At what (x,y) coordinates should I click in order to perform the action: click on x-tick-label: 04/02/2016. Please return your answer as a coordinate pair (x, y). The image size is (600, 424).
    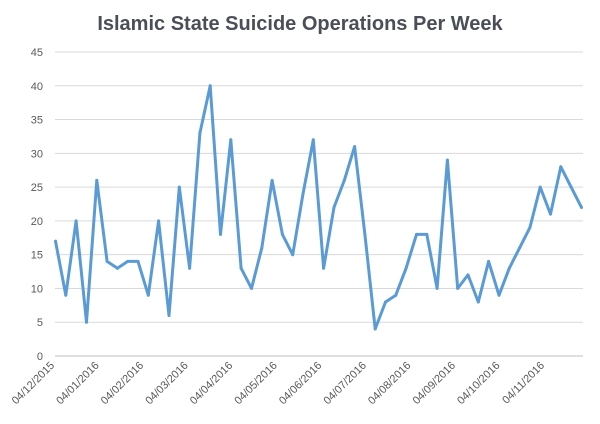
    Looking at the image, I should click on (122, 383).